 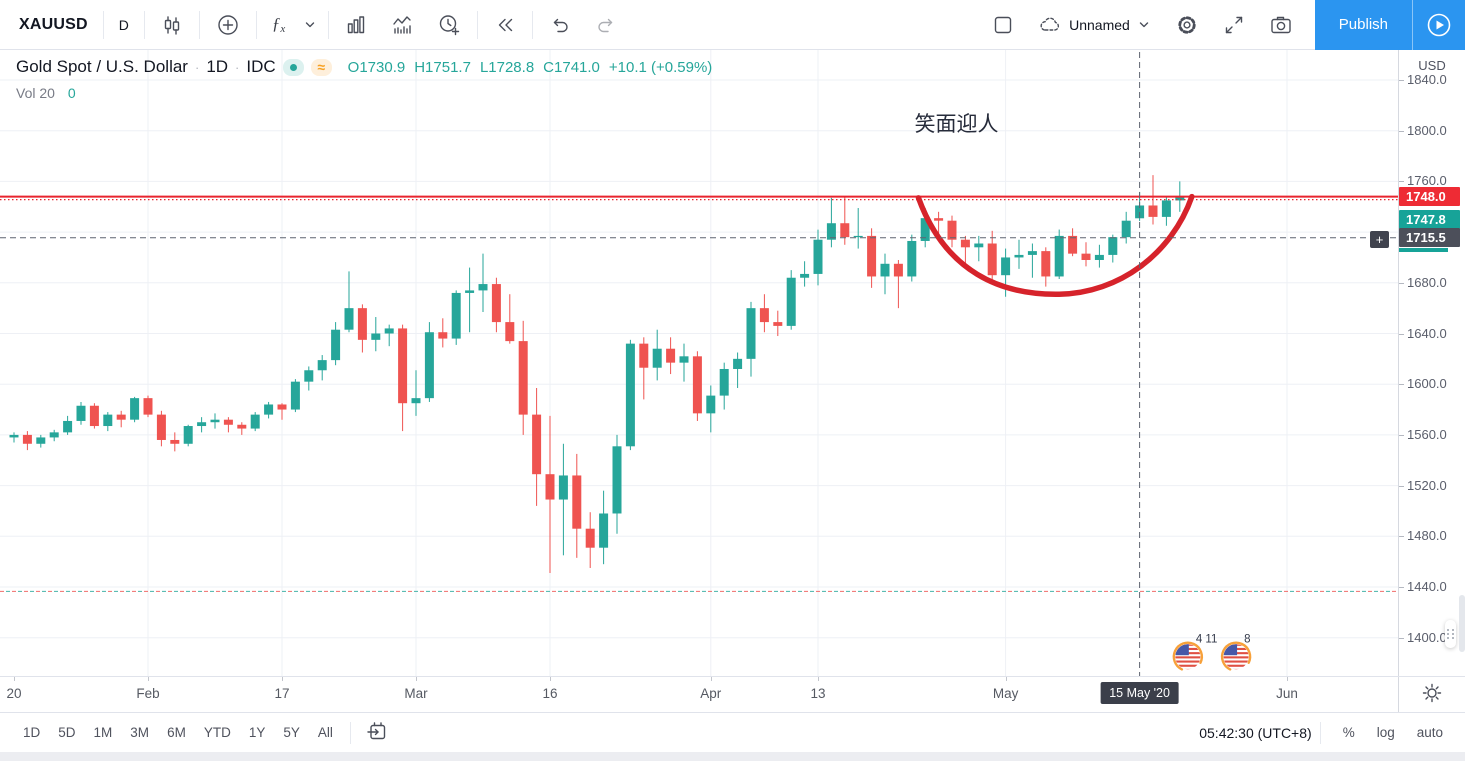 I want to click on layout-button, so click(x=1003, y=25).